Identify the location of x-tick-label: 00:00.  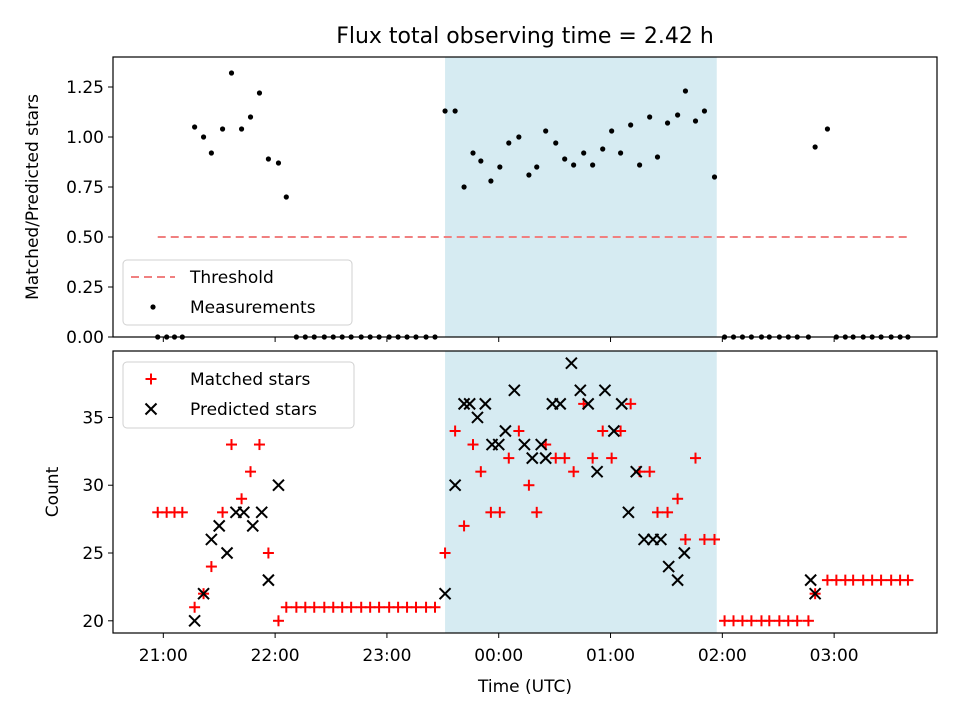
(498, 656).